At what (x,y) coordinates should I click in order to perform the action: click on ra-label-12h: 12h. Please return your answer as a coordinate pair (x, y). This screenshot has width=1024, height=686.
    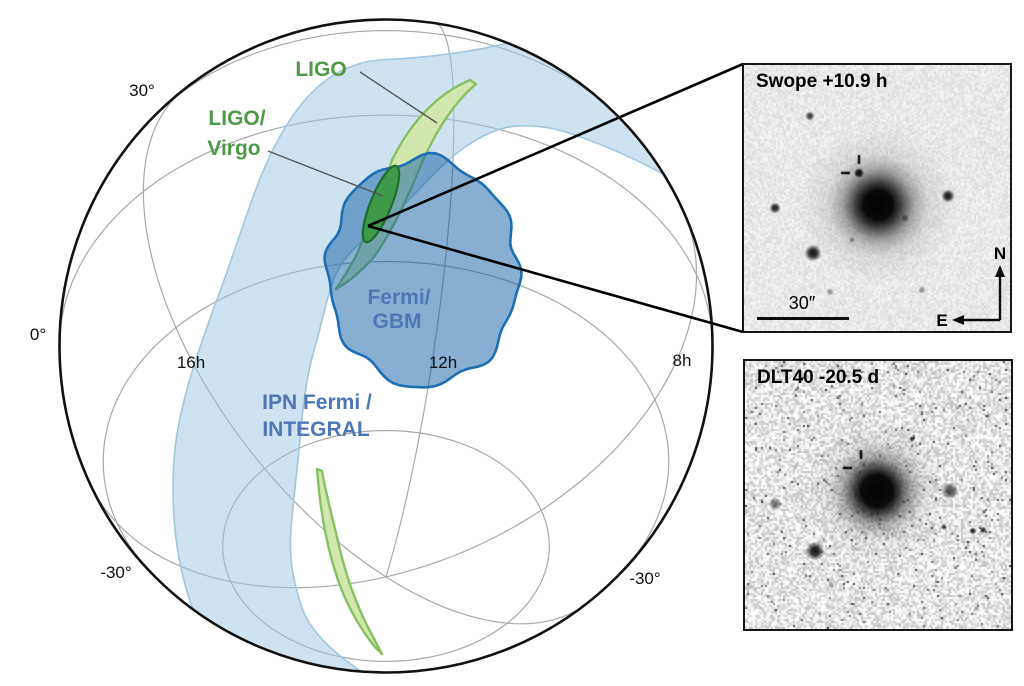
    Looking at the image, I should click on (443, 362).